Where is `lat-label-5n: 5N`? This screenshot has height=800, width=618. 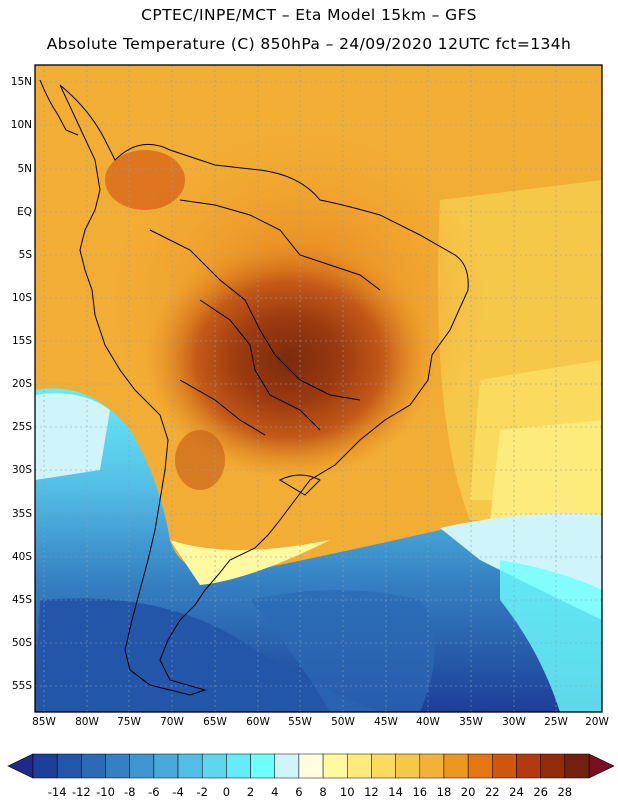
lat-label-5n: 5N is located at coordinates (24, 169).